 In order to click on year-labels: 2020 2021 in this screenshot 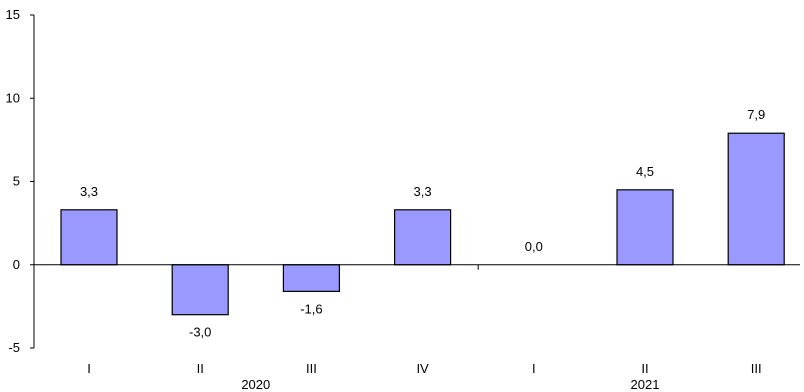, I will do `click(450, 384)`.